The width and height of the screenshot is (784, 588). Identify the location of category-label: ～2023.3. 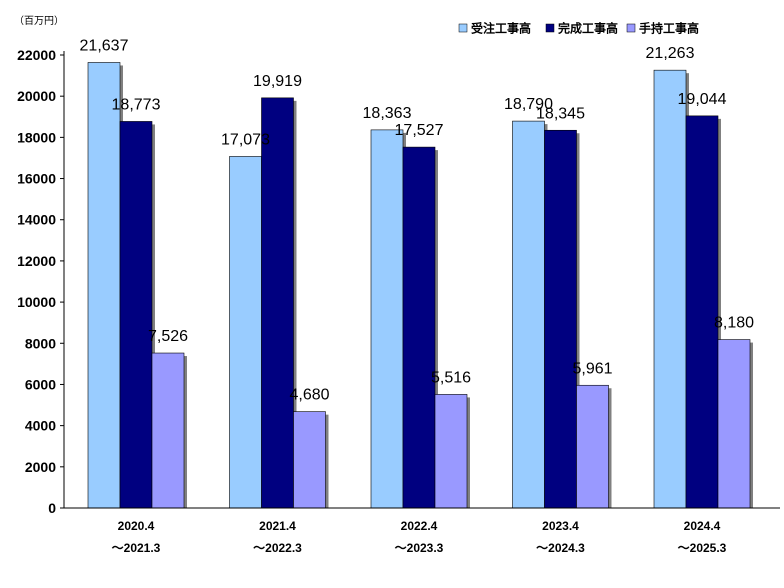
(419, 548).